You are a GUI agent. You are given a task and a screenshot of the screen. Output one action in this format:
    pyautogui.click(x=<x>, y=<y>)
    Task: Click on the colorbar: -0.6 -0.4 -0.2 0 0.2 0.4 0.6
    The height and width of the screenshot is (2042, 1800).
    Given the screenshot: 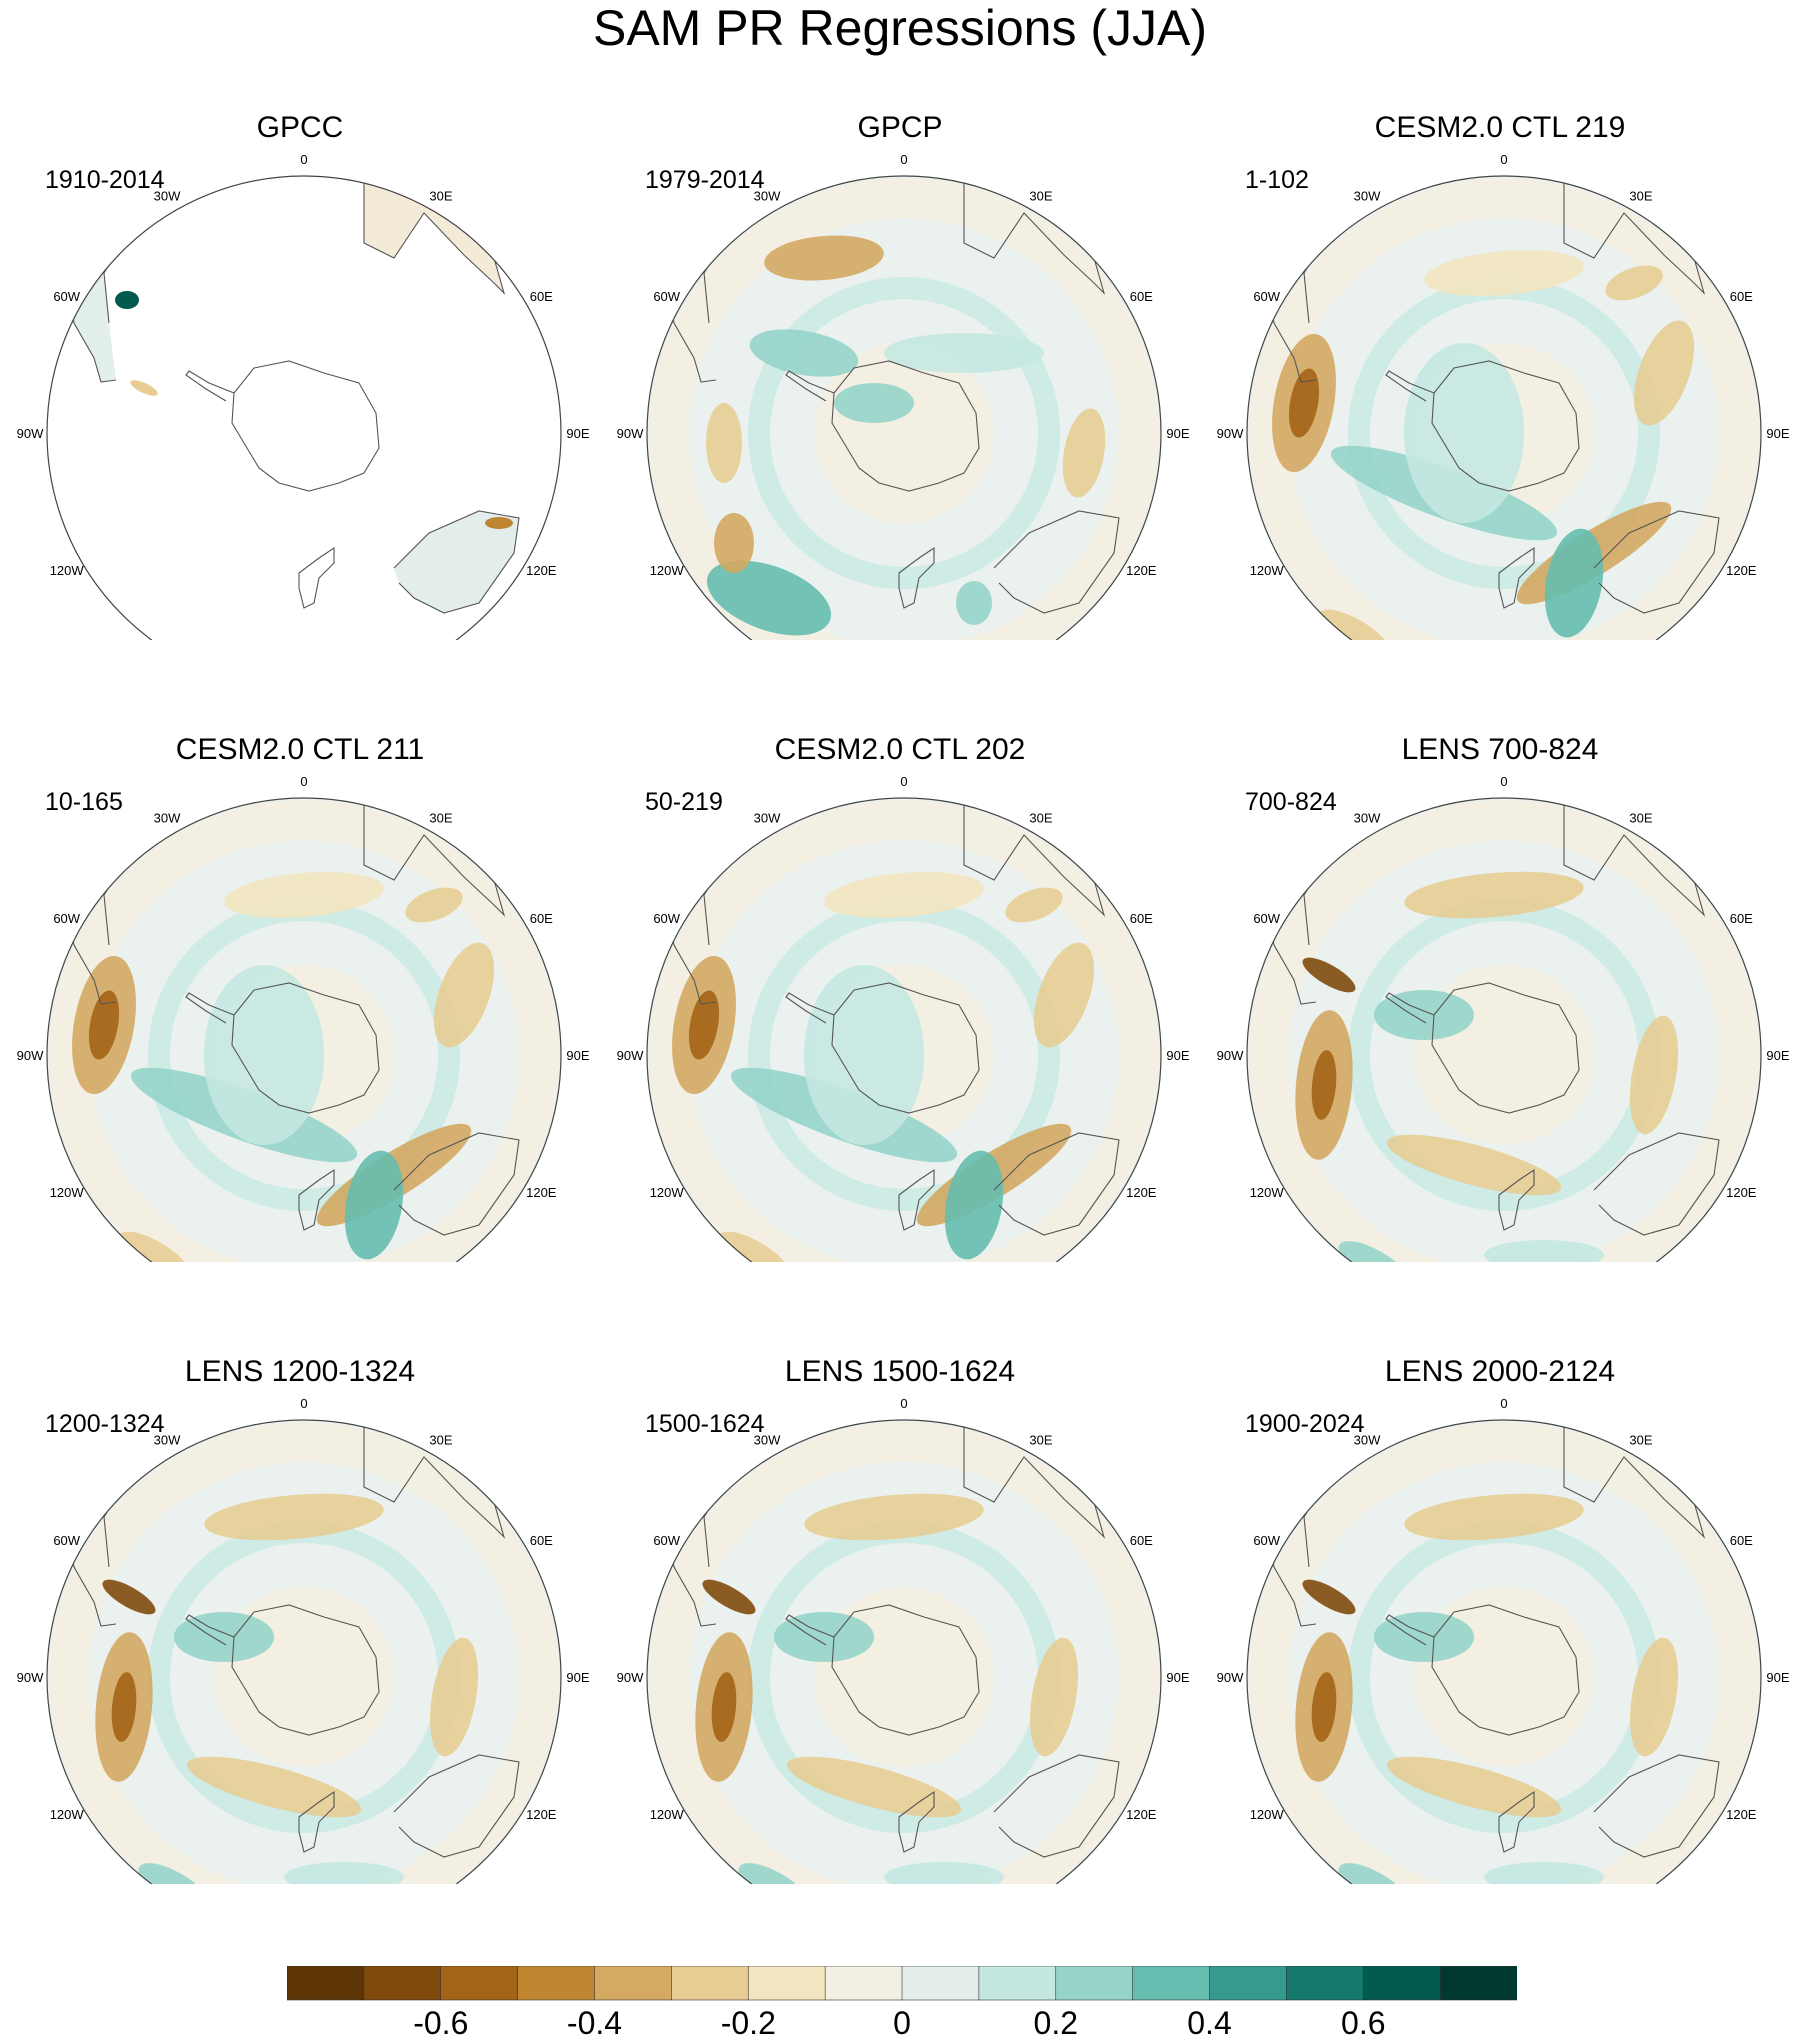 What is the action you would take?
    pyautogui.click(x=902, y=2001)
    